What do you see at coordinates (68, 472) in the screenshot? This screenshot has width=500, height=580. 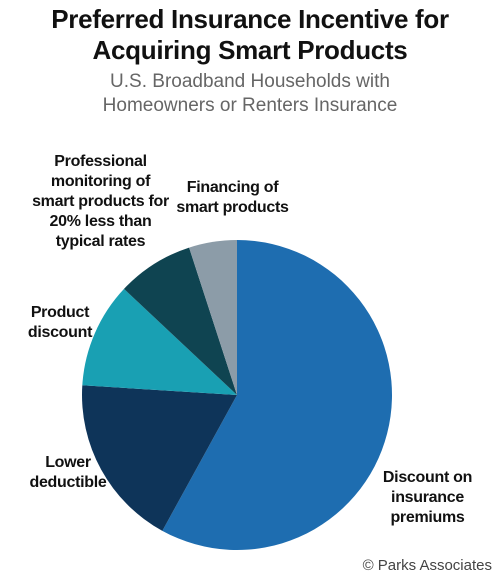 I see `slice-label: Lower deductible` at bounding box center [68, 472].